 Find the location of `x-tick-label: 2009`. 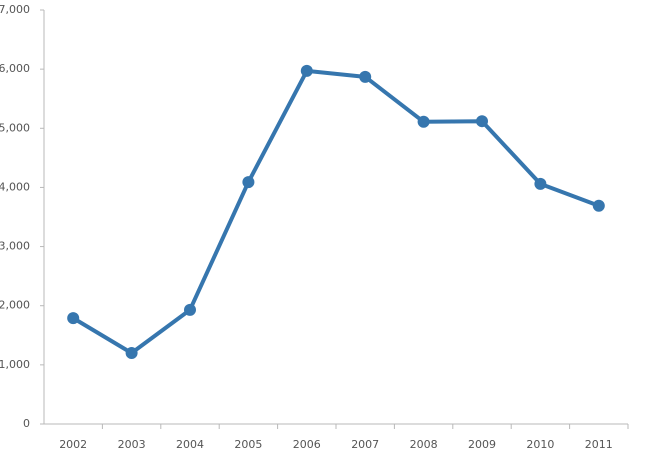

x-tick-label: 2009 is located at coordinates (482, 444).